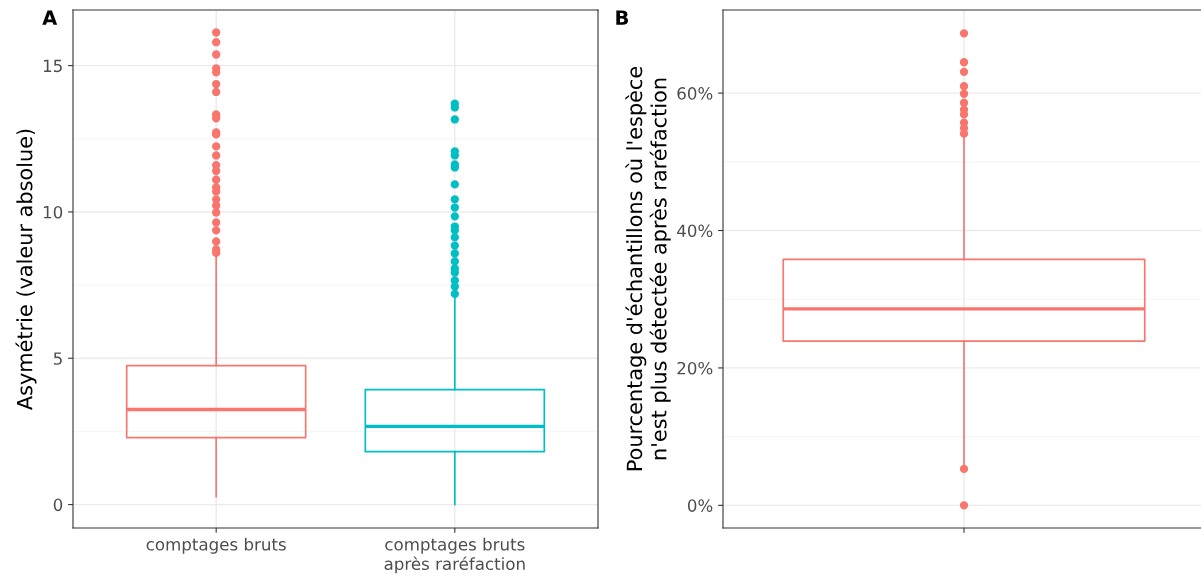 This screenshot has width=1201, height=576. I want to click on y-tick-label: 0%, so click(700, 505).